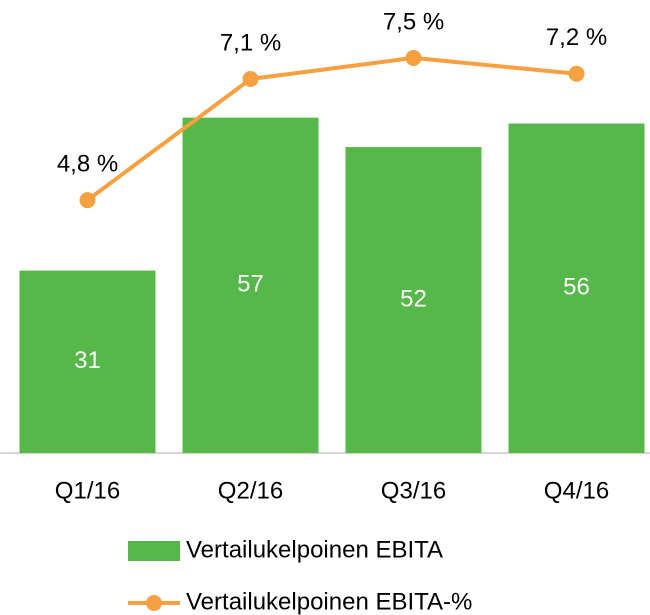 This screenshot has width=650, height=615. I want to click on legend-label: Vertailukelpoinen EBITA, so click(314, 549).